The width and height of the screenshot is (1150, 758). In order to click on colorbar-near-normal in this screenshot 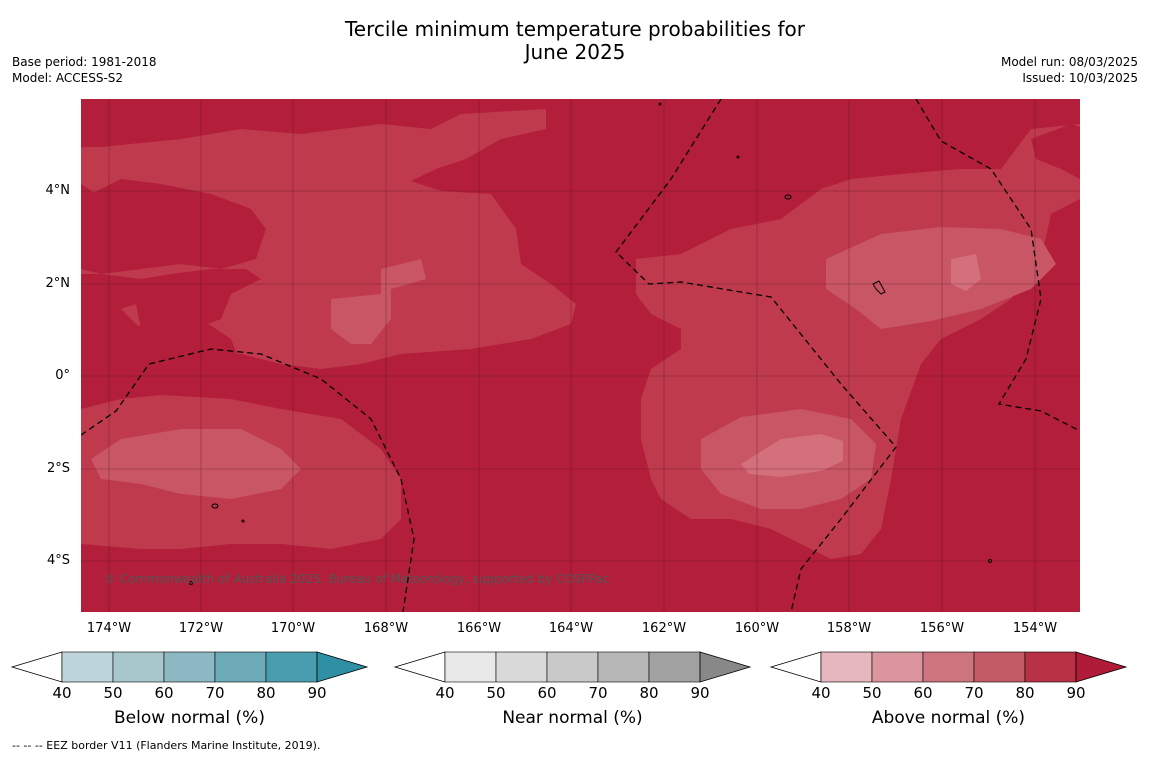, I will do `click(572, 667)`.